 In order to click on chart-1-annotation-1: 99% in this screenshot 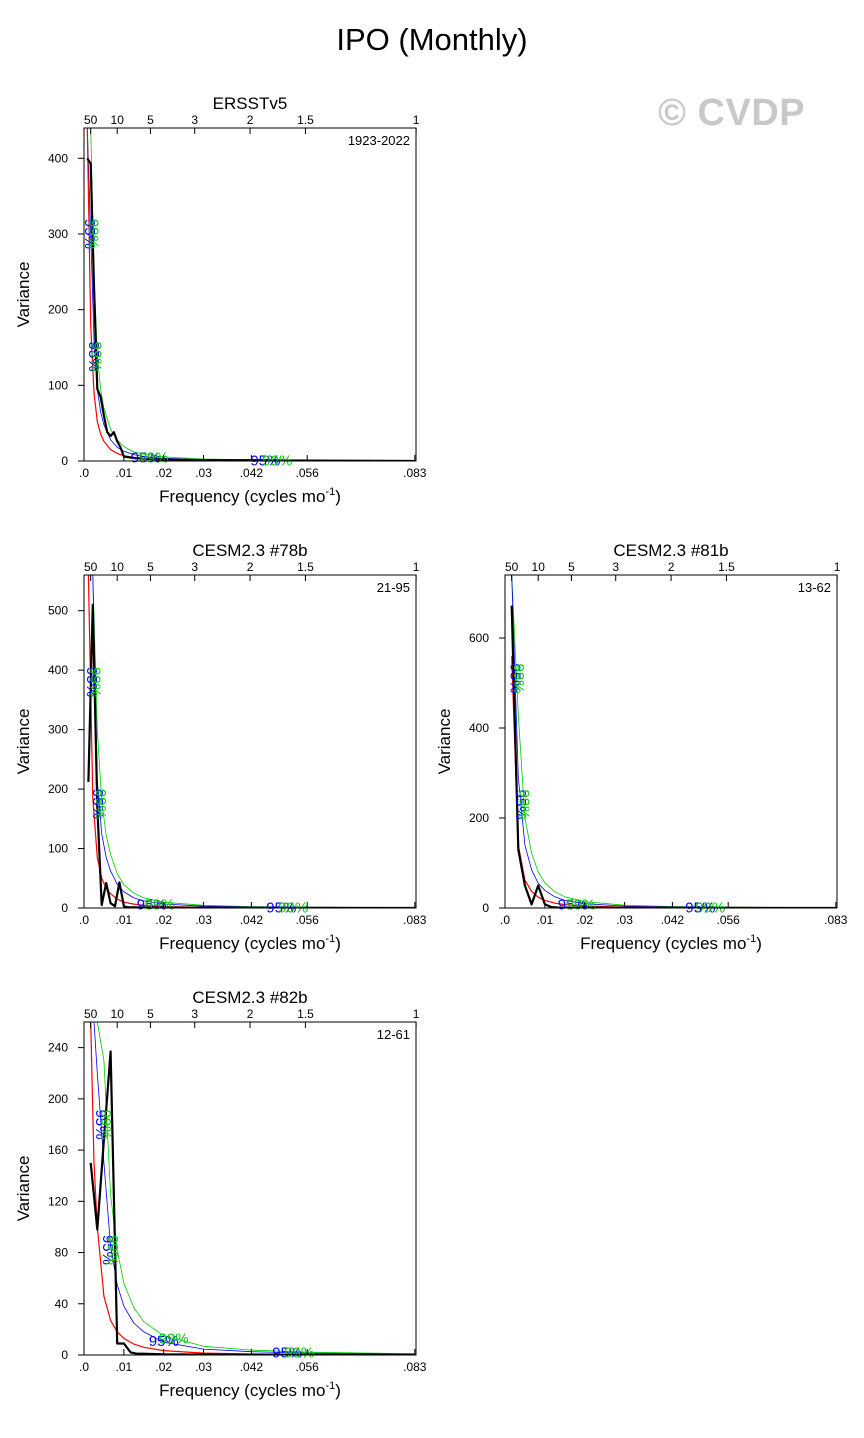, I will do `click(94, 682)`.